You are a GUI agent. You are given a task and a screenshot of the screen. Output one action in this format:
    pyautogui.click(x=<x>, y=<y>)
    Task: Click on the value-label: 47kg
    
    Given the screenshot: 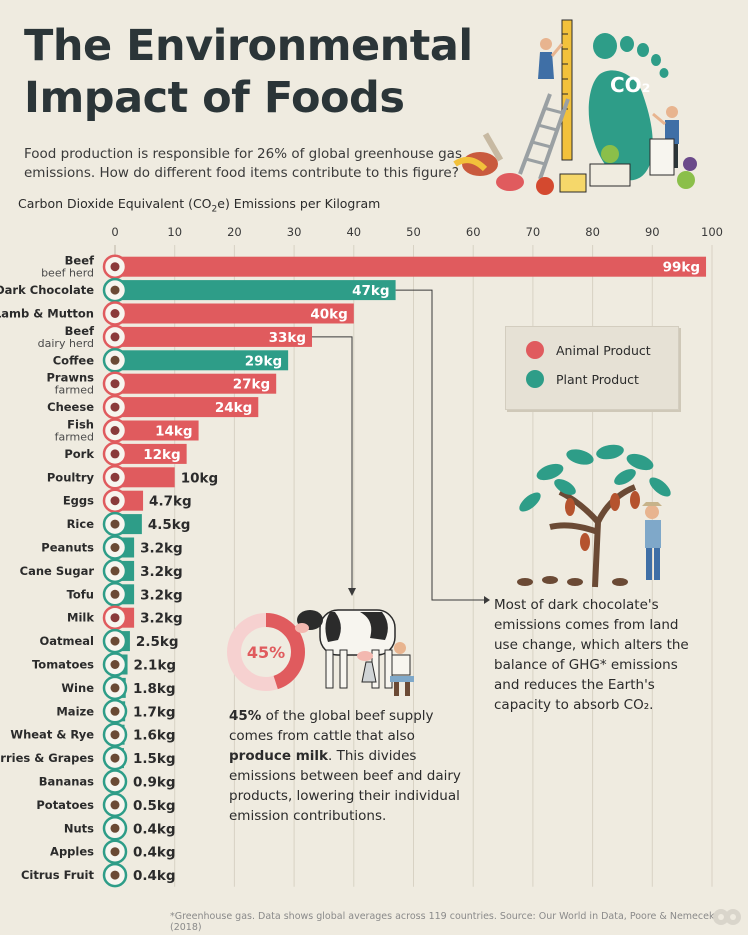 What is the action you would take?
    pyautogui.click(x=370, y=291)
    